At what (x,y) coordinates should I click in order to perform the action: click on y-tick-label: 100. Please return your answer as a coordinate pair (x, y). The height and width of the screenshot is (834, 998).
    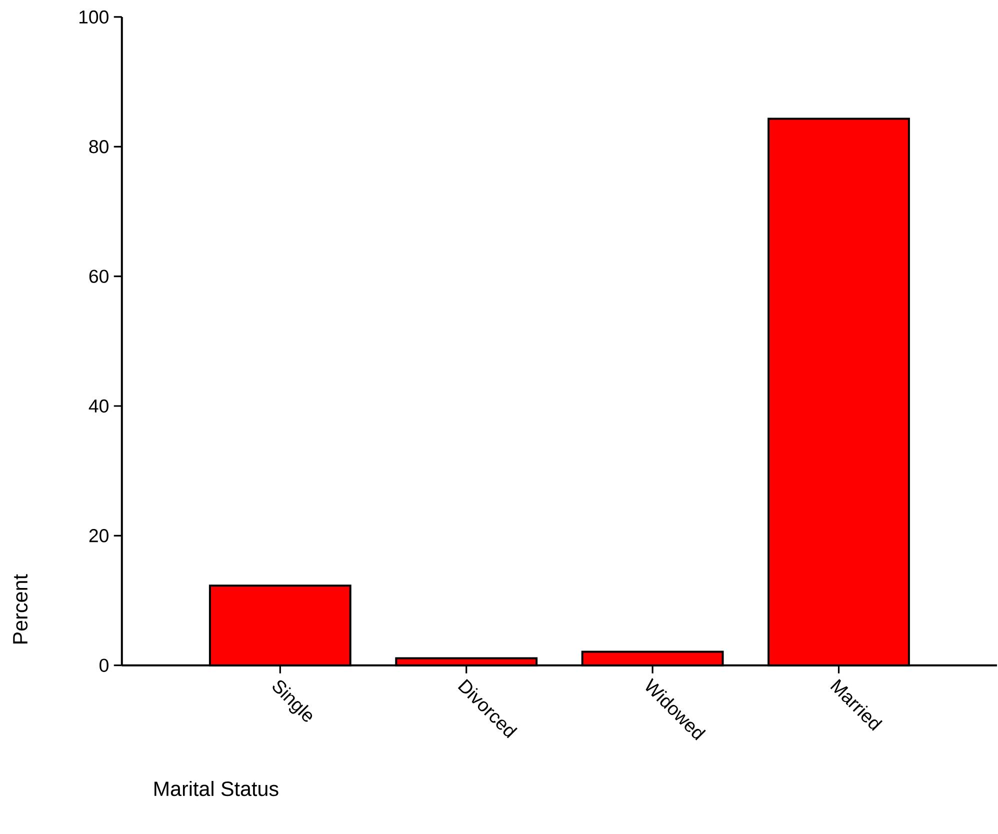
    Looking at the image, I should click on (93, 17).